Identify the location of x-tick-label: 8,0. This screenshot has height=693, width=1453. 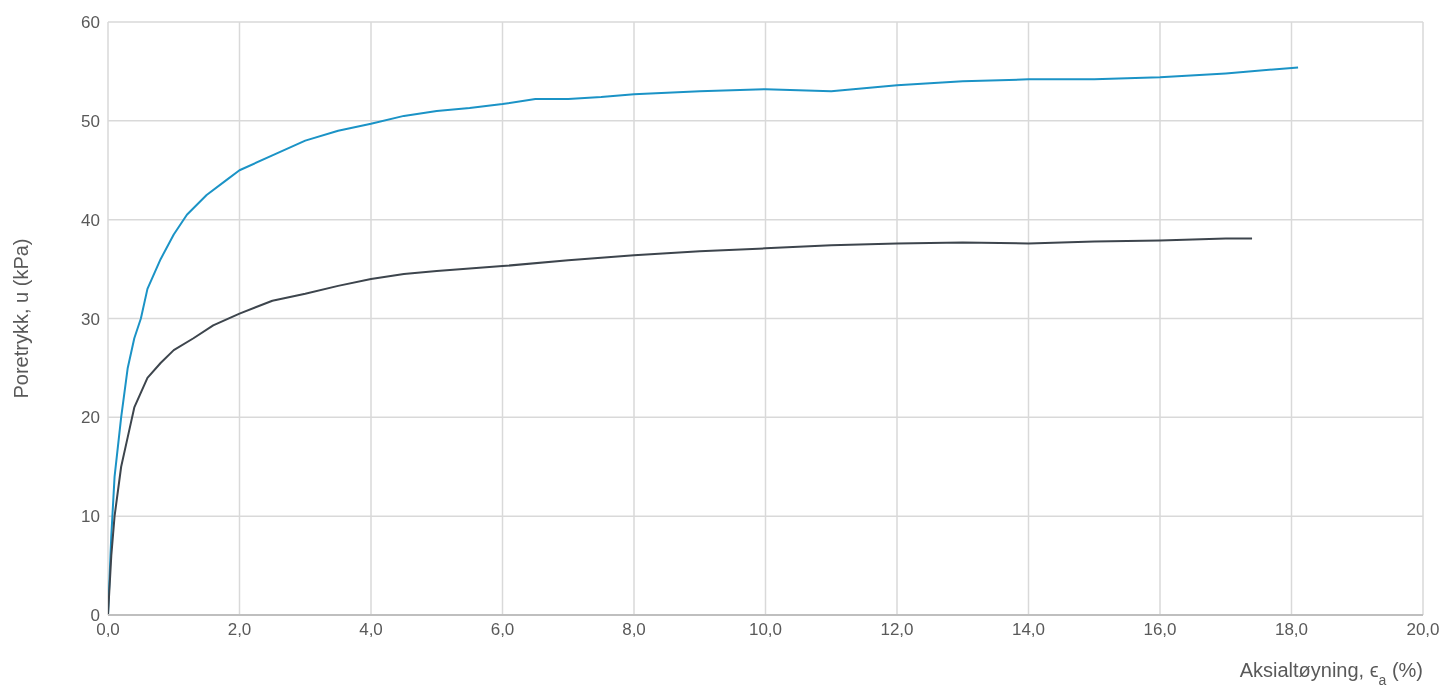
(634, 630).